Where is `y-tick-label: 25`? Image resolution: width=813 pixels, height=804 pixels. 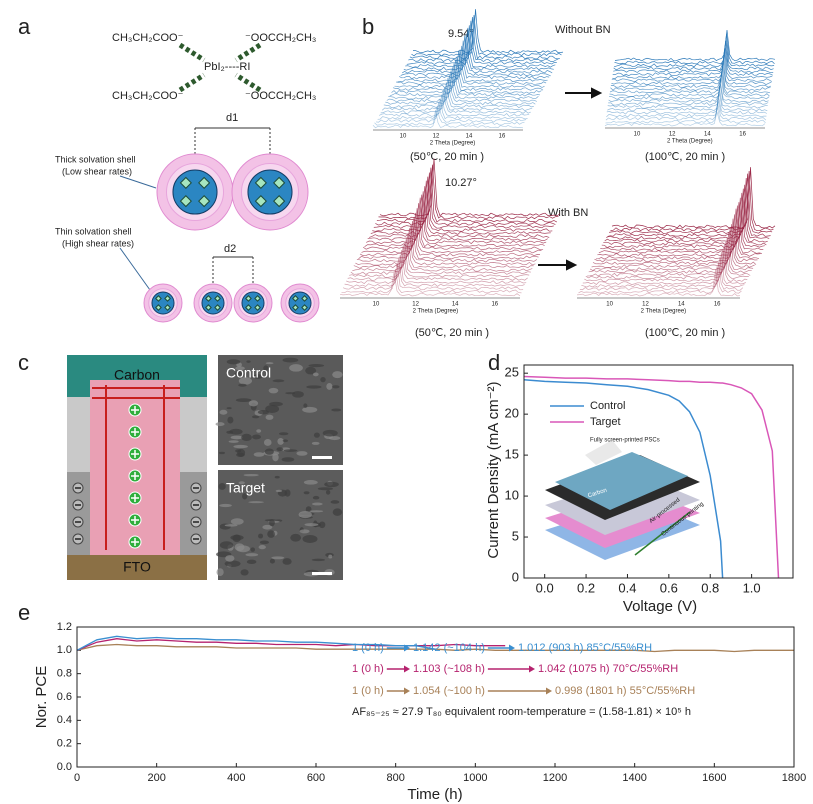
y-tick-label: 25 is located at coordinates (512, 372).